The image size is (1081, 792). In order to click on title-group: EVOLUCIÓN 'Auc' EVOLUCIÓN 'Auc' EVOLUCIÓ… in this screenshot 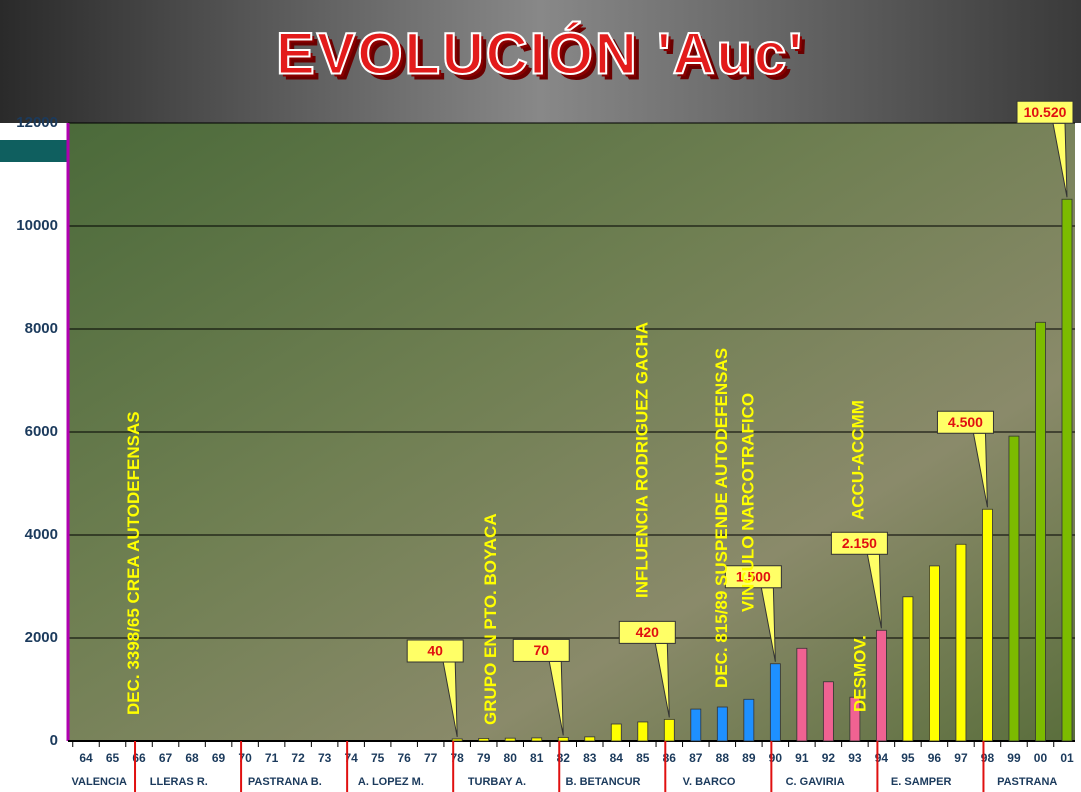, I will do `click(542, 56)`.